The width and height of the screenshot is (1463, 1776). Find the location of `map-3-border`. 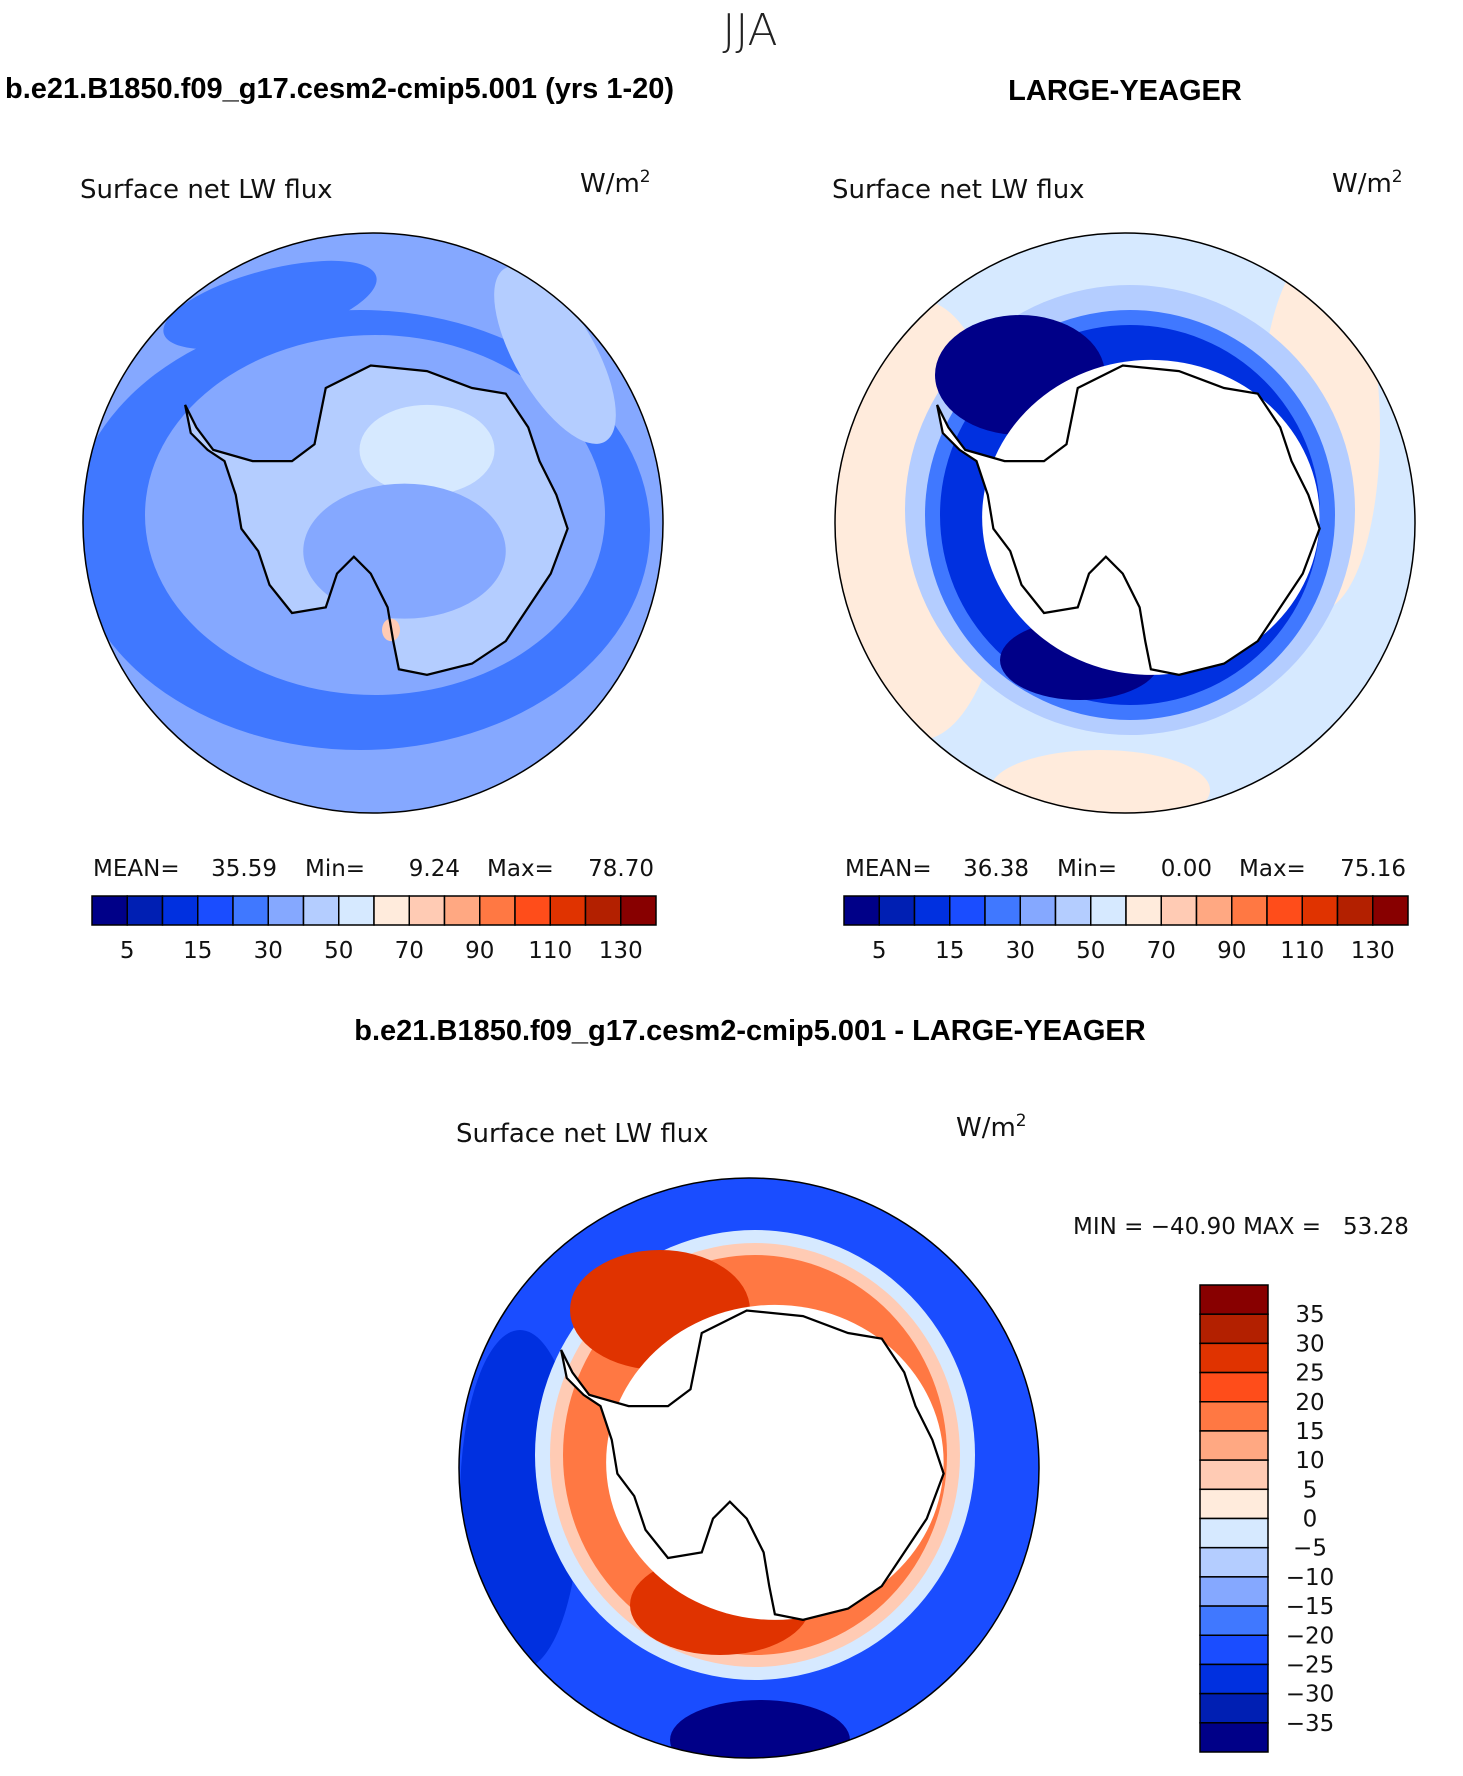

map-3-border is located at coordinates (749, 1468).